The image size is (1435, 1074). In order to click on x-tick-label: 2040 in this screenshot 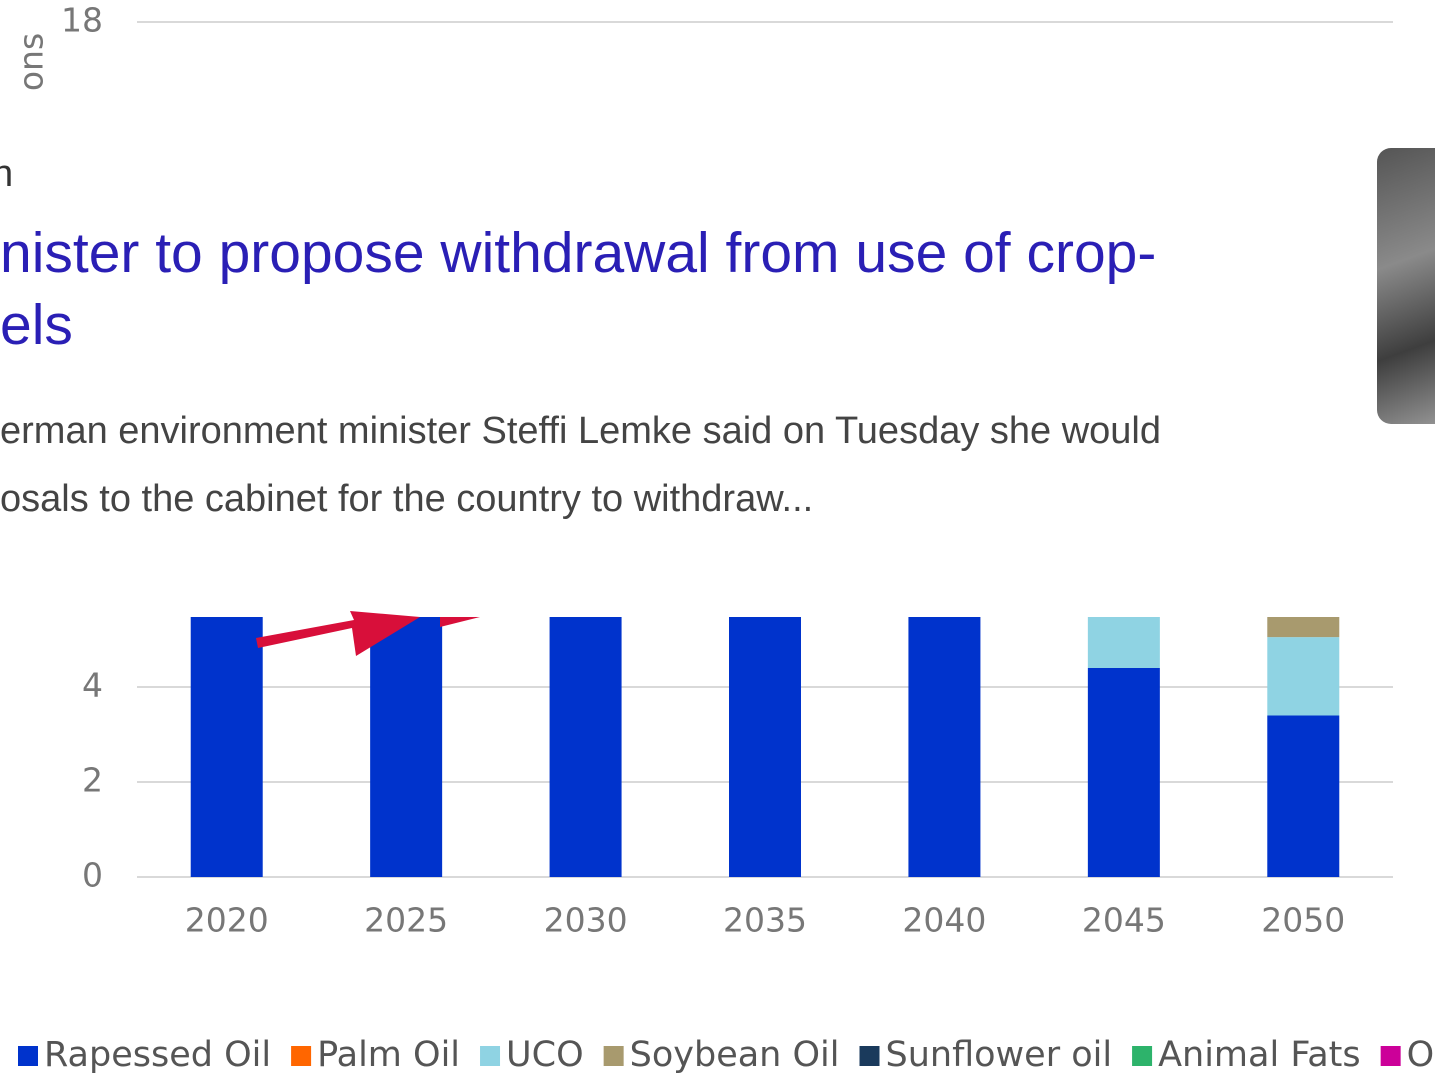, I will do `click(944, 920)`.